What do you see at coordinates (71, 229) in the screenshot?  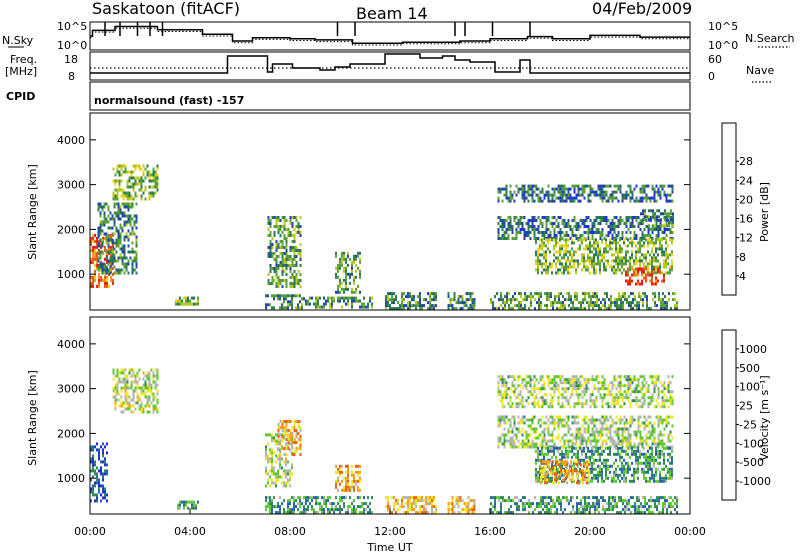 I see `ytick-label: 2000` at bounding box center [71, 229].